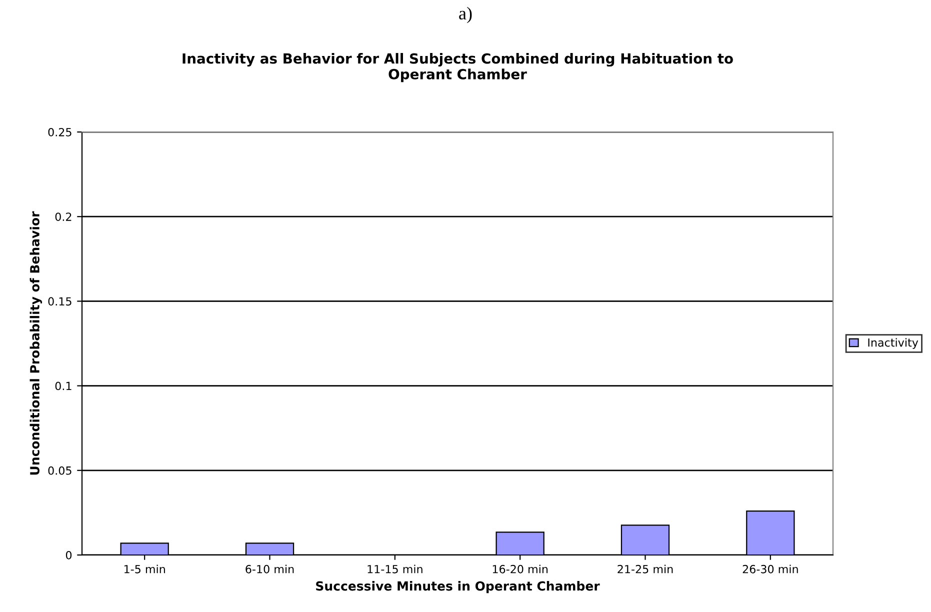 The height and width of the screenshot is (612, 931). What do you see at coordinates (63, 216) in the screenshot?
I see `y-tick-label: 0.2` at bounding box center [63, 216].